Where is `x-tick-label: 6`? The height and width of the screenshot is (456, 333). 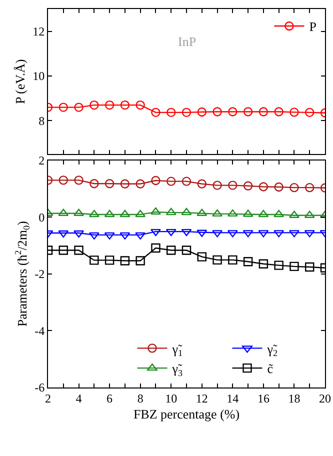
x-tick-label: 6 is located at coordinates (109, 399).